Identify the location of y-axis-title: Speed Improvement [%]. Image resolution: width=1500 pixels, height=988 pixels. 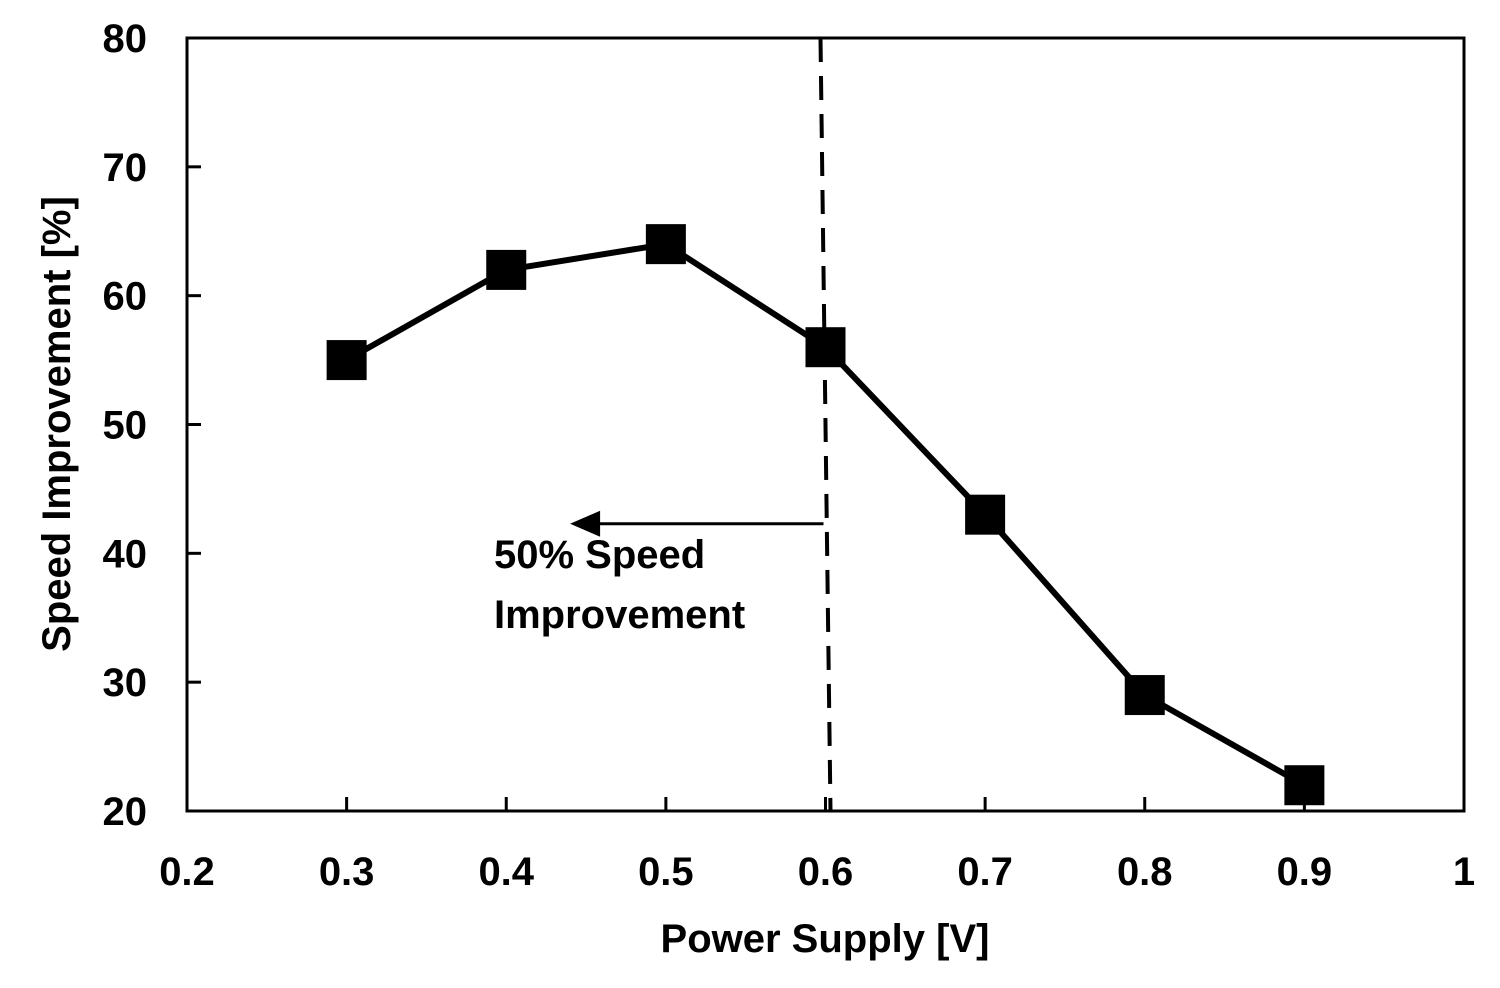
(57, 424).